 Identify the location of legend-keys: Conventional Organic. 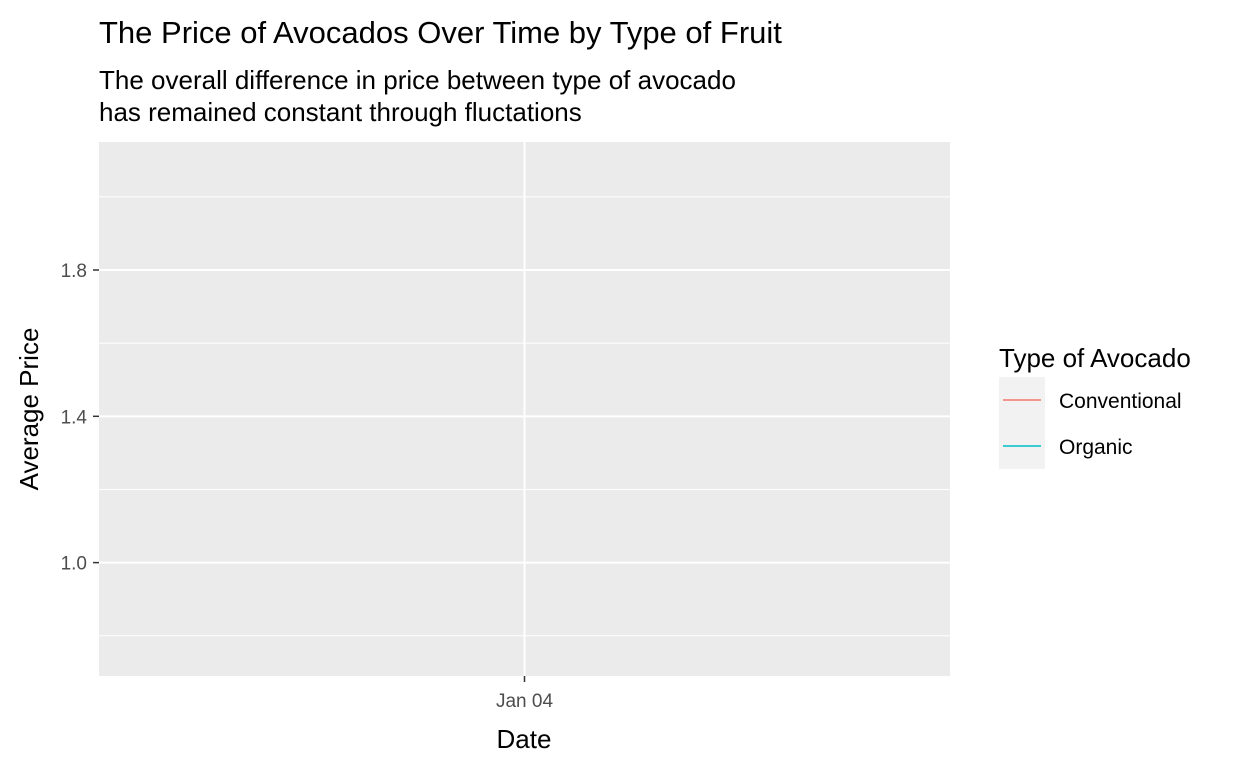
(1090, 423).